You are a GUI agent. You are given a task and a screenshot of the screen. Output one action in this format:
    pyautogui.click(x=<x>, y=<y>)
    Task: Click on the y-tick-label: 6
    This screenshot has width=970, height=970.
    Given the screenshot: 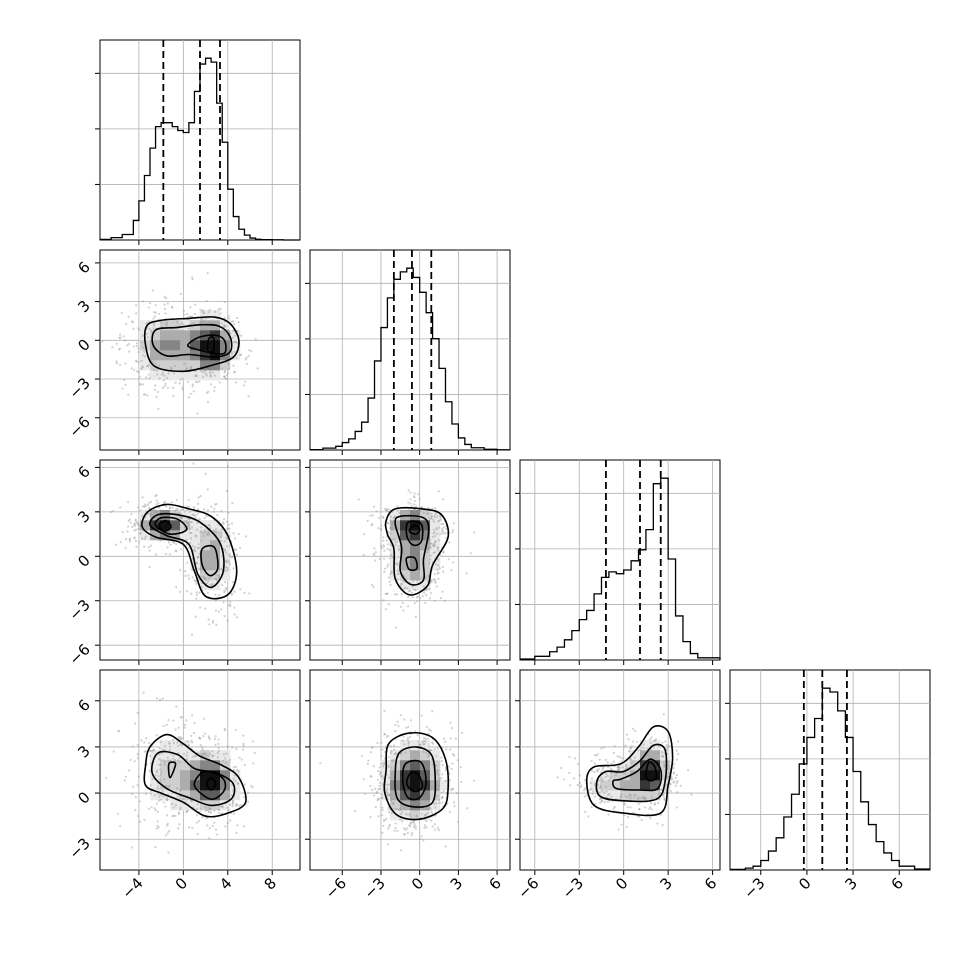 What is the action you would take?
    pyautogui.click(x=83, y=472)
    